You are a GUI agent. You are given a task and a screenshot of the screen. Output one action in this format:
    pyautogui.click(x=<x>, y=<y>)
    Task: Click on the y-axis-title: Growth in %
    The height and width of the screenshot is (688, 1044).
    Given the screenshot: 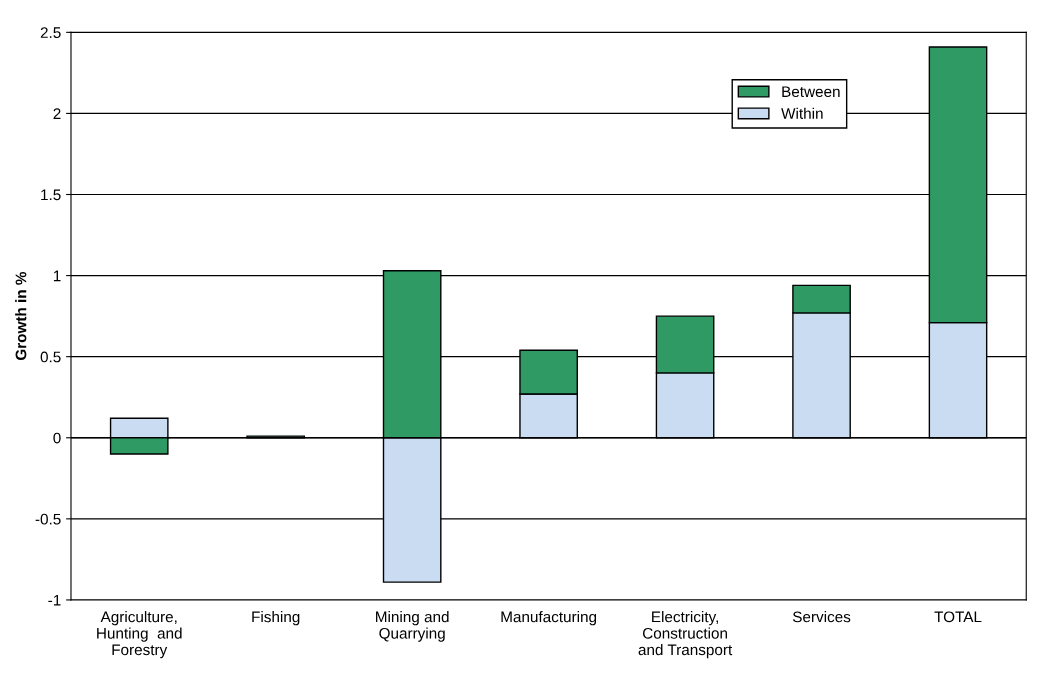 What is the action you would take?
    pyautogui.click(x=21, y=316)
    